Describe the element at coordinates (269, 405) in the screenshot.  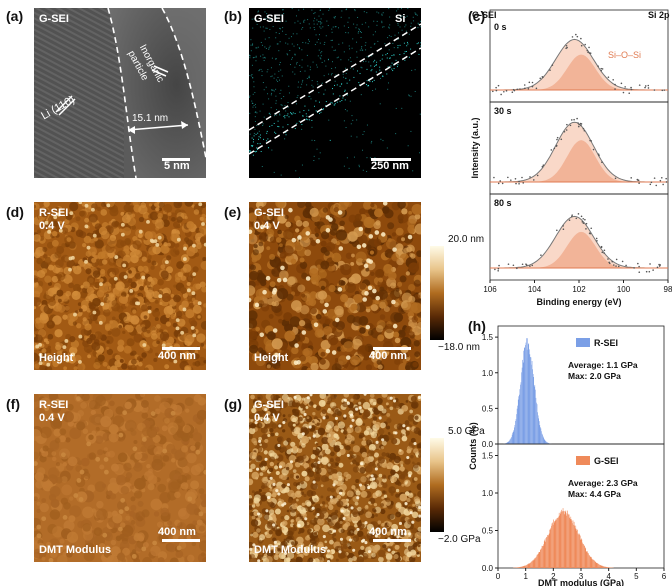
I see `sample-label: G-SEI` at that location.